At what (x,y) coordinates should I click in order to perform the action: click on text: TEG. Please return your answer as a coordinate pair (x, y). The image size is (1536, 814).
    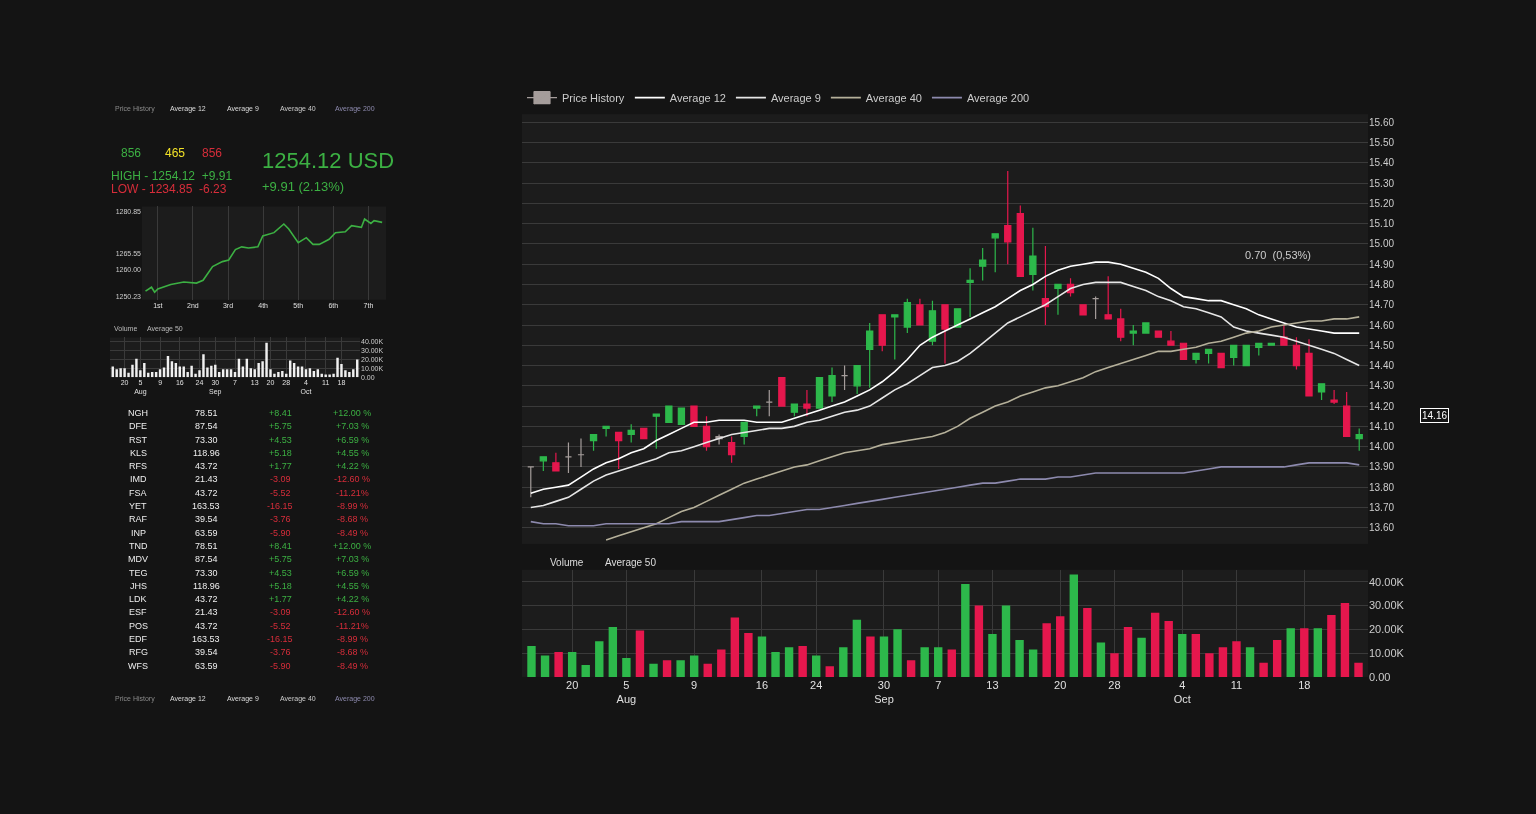
    Looking at the image, I should click on (138, 573).